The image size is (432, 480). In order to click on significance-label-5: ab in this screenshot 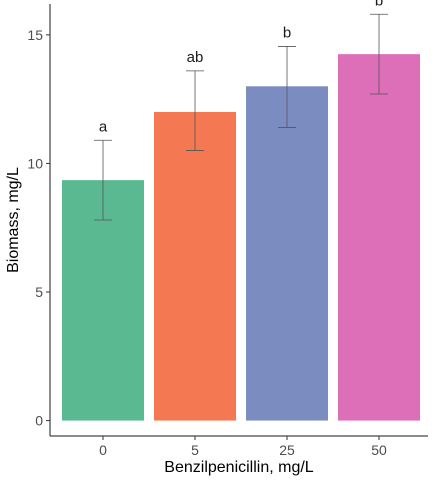, I will do `click(195, 57)`.